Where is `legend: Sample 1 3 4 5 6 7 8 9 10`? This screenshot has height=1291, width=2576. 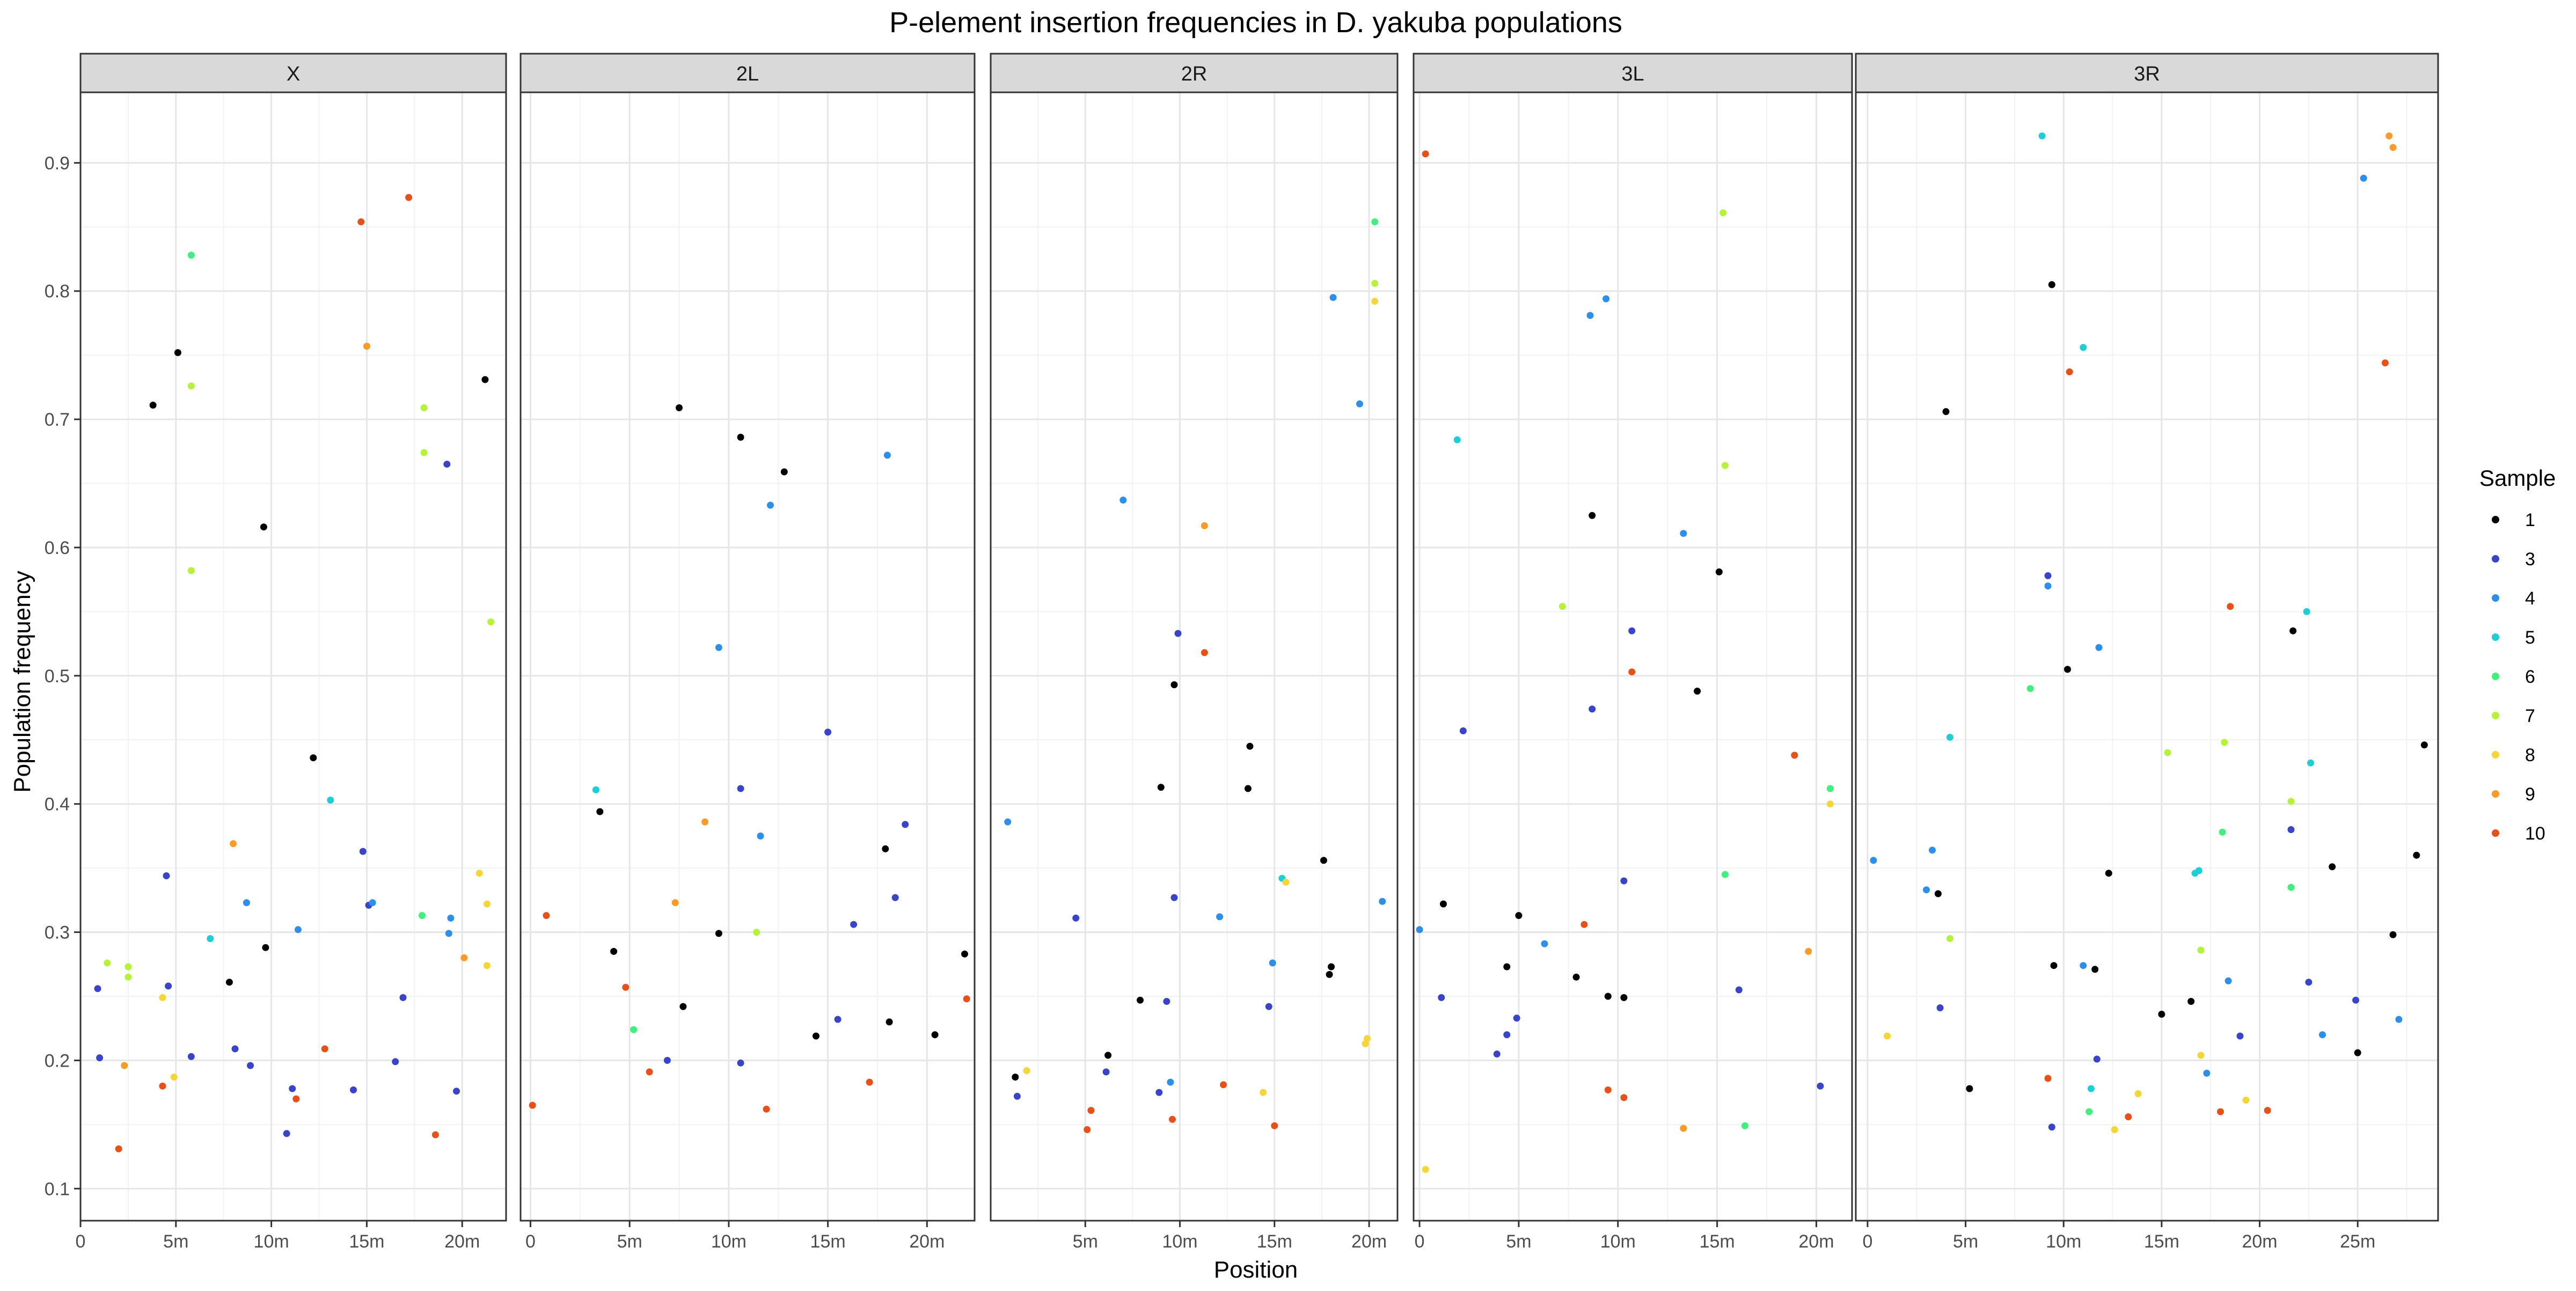
legend: Sample 1 3 4 5 6 7 8 9 10 is located at coordinates (2517, 654).